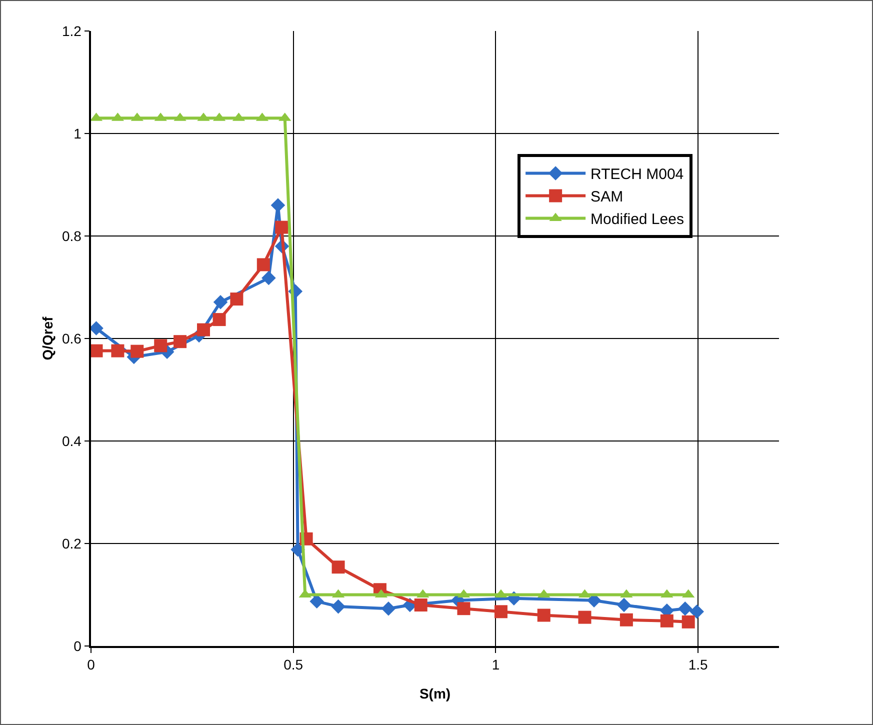 The height and width of the screenshot is (725, 873). I want to click on x-axis-title: S(m), so click(435, 694).